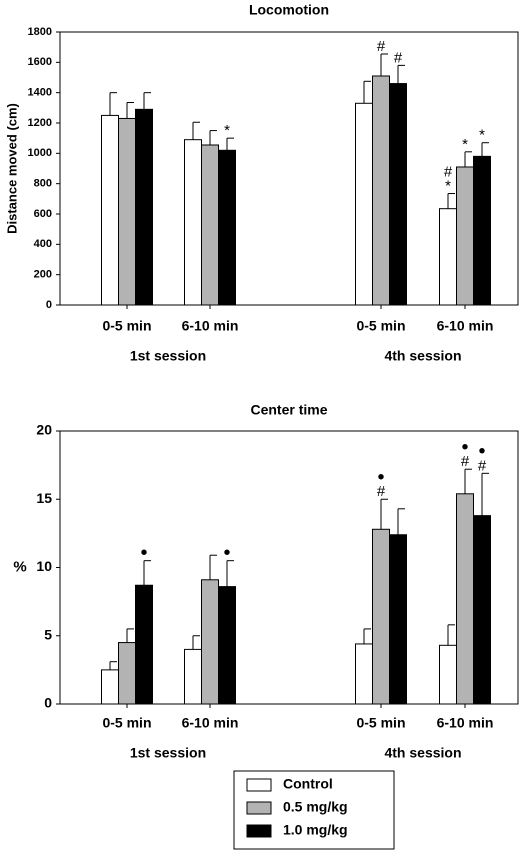 The width and height of the screenshot is (529, 850). I want to click on y-tick-label: 400, so click(43, 244).